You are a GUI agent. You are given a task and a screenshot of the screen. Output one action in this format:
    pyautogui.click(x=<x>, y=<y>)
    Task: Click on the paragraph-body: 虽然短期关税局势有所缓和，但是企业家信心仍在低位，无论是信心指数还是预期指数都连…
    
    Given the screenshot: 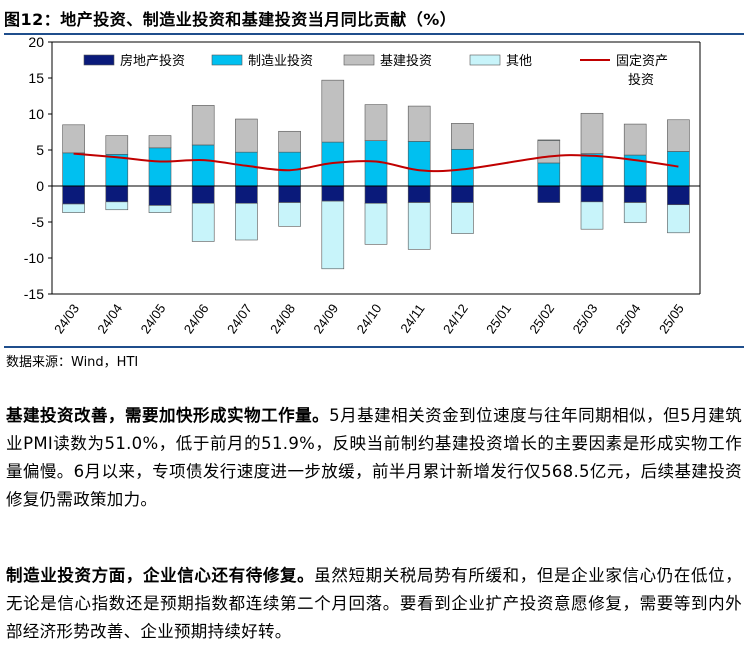 What is the action you would take?
    pyautogui.click(x=374, y=603)
    